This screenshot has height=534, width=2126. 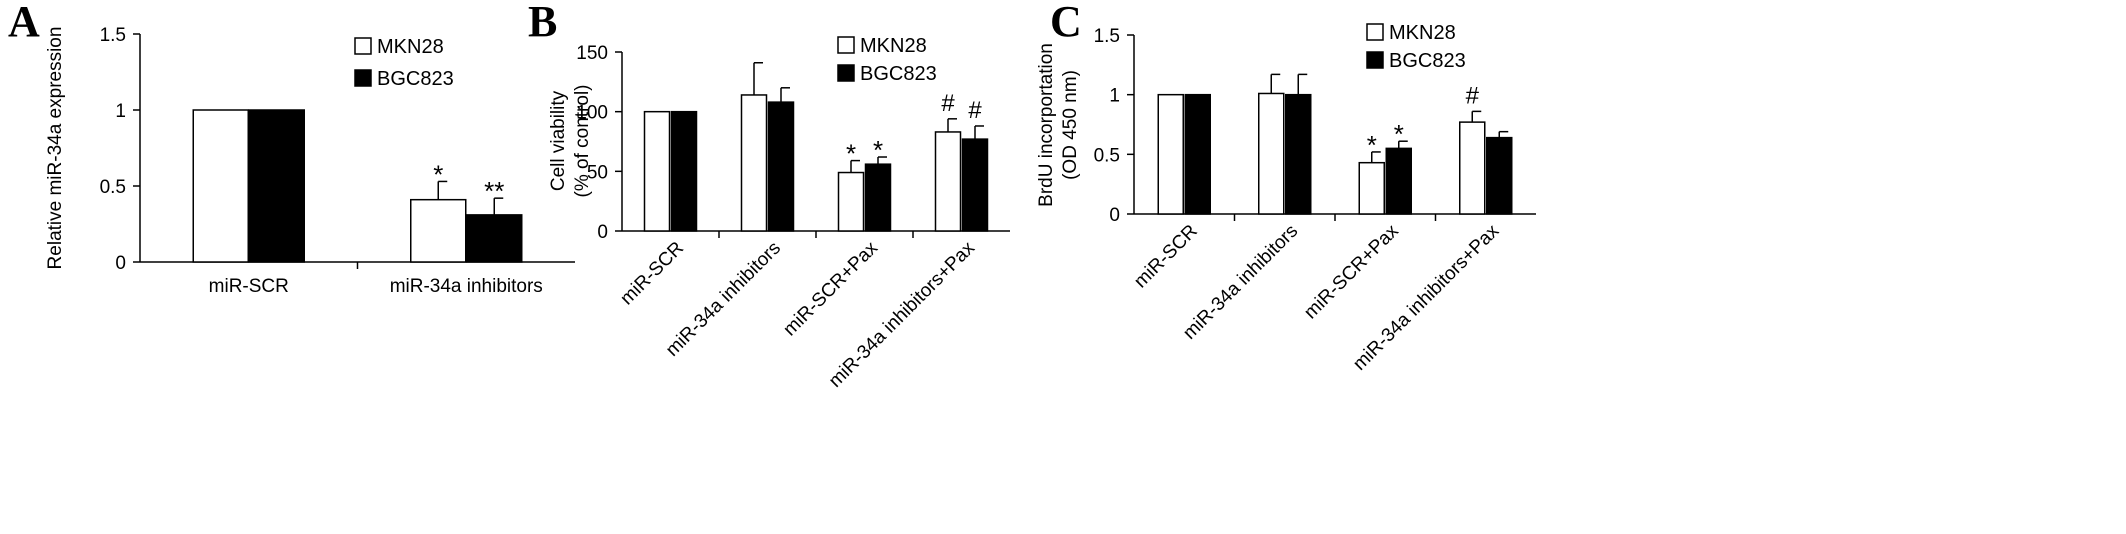 What do you see at coordinates (1066, 23) in the screenshot?
I see `panel-letter: C` at bounding box center [1066, 23].